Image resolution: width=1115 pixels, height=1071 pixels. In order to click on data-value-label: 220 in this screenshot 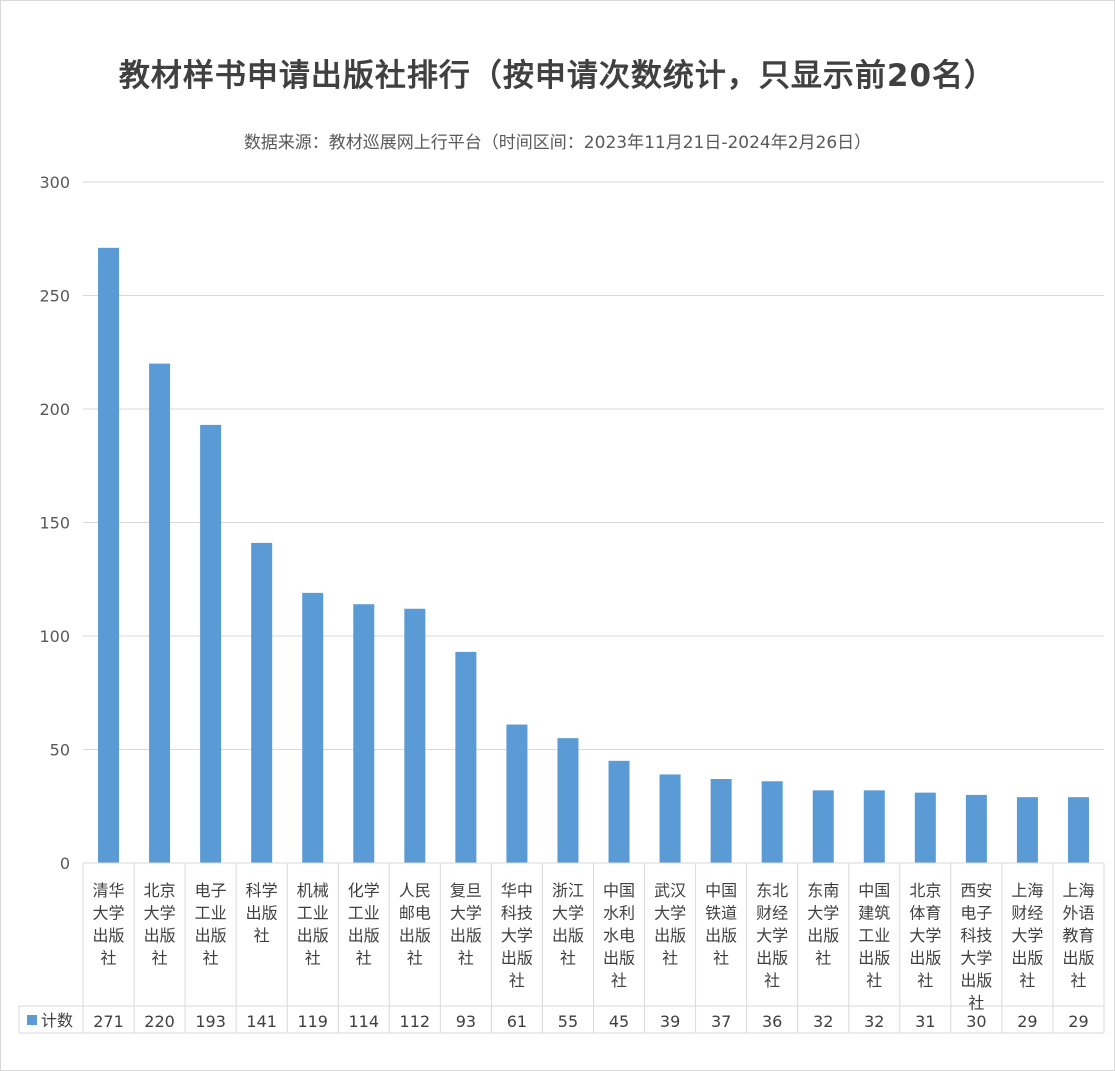, I will do `click(159, 1021)`.